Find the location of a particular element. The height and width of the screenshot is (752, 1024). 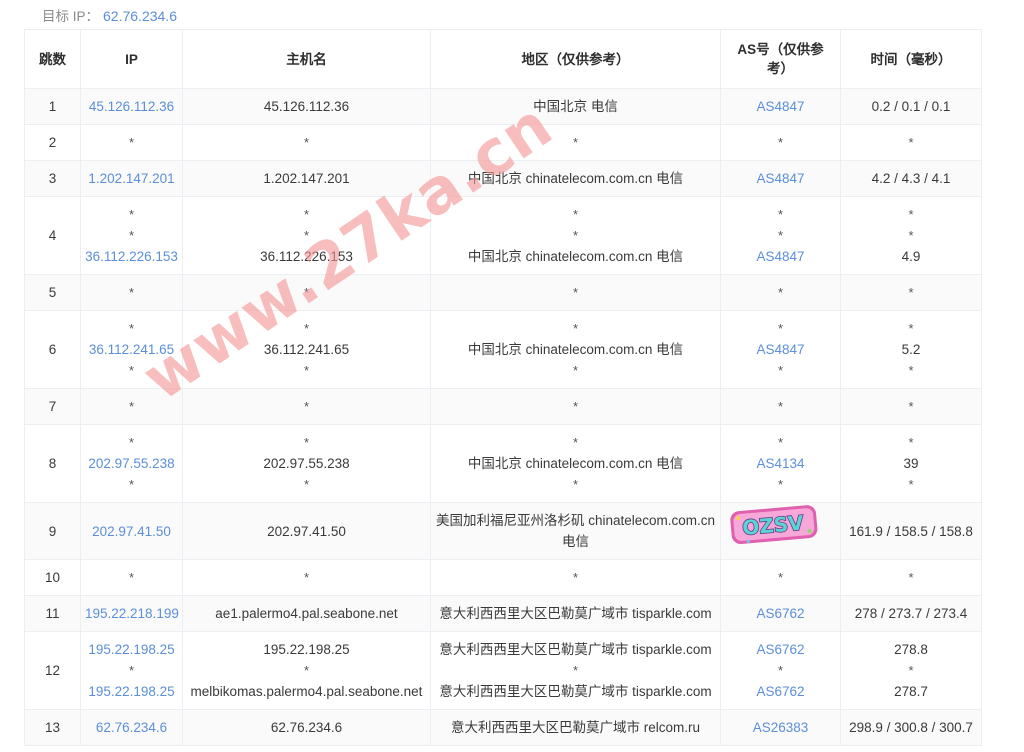

geo-lines: * * 中国北京 chinatelecom.com.cn 电信 is located at coordinates (575, 235).